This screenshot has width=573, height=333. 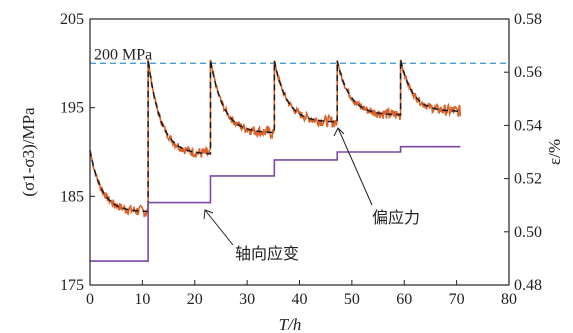 What do you see at coordinates (509, 299) in the screenshot?
I see `x-tick-label: 80` at bounding box center [509, 299].